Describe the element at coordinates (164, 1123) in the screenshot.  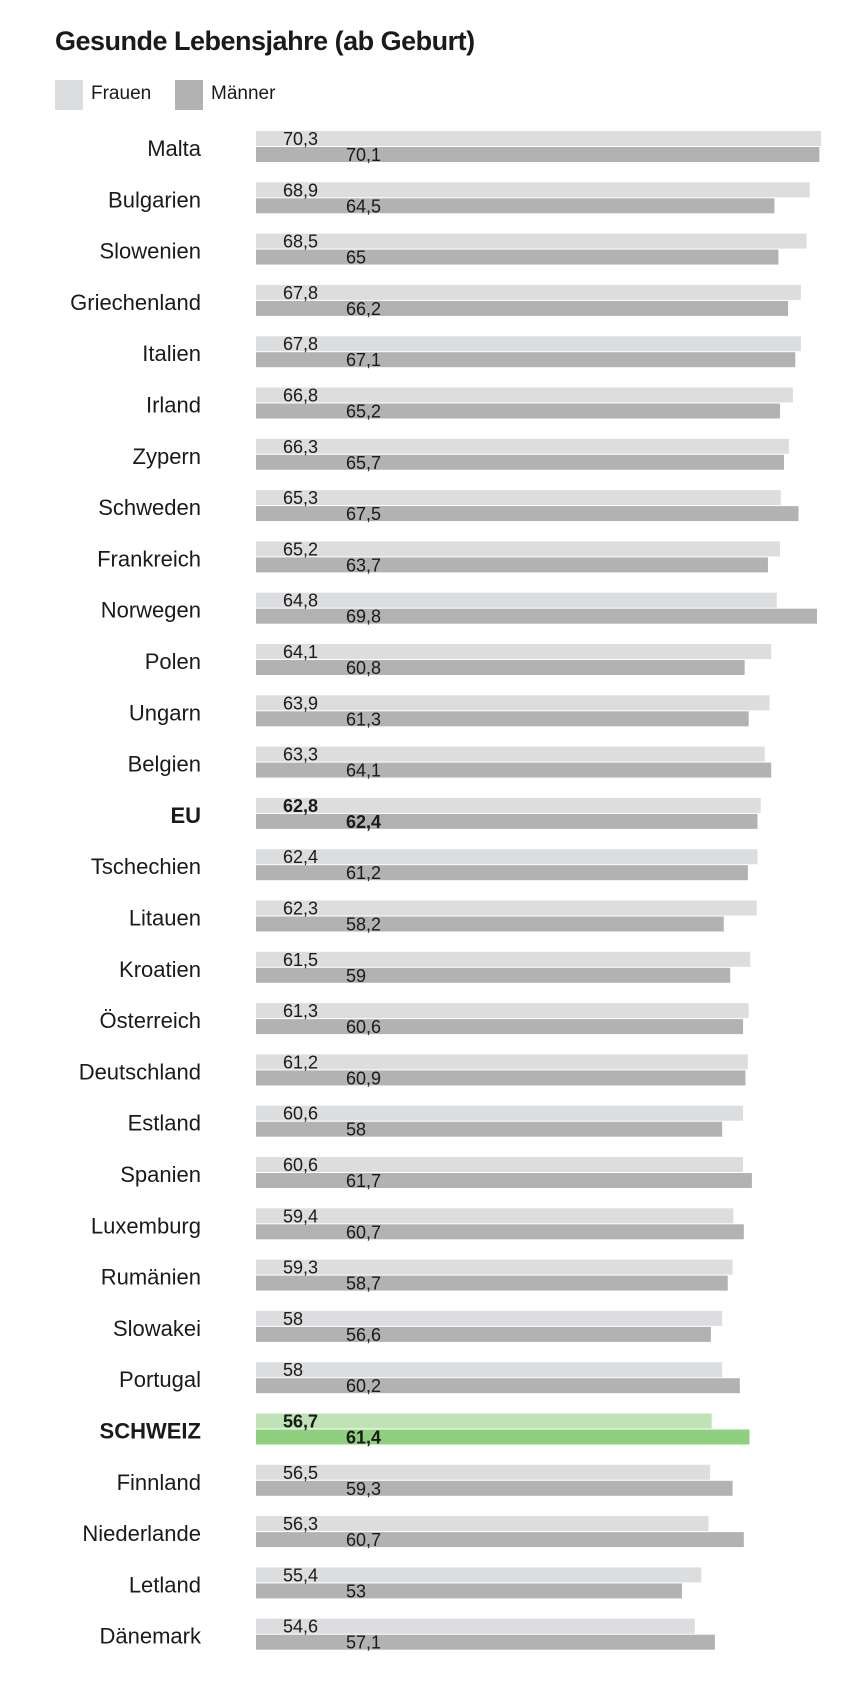
I see `category-label-estland: Estland` at that location.